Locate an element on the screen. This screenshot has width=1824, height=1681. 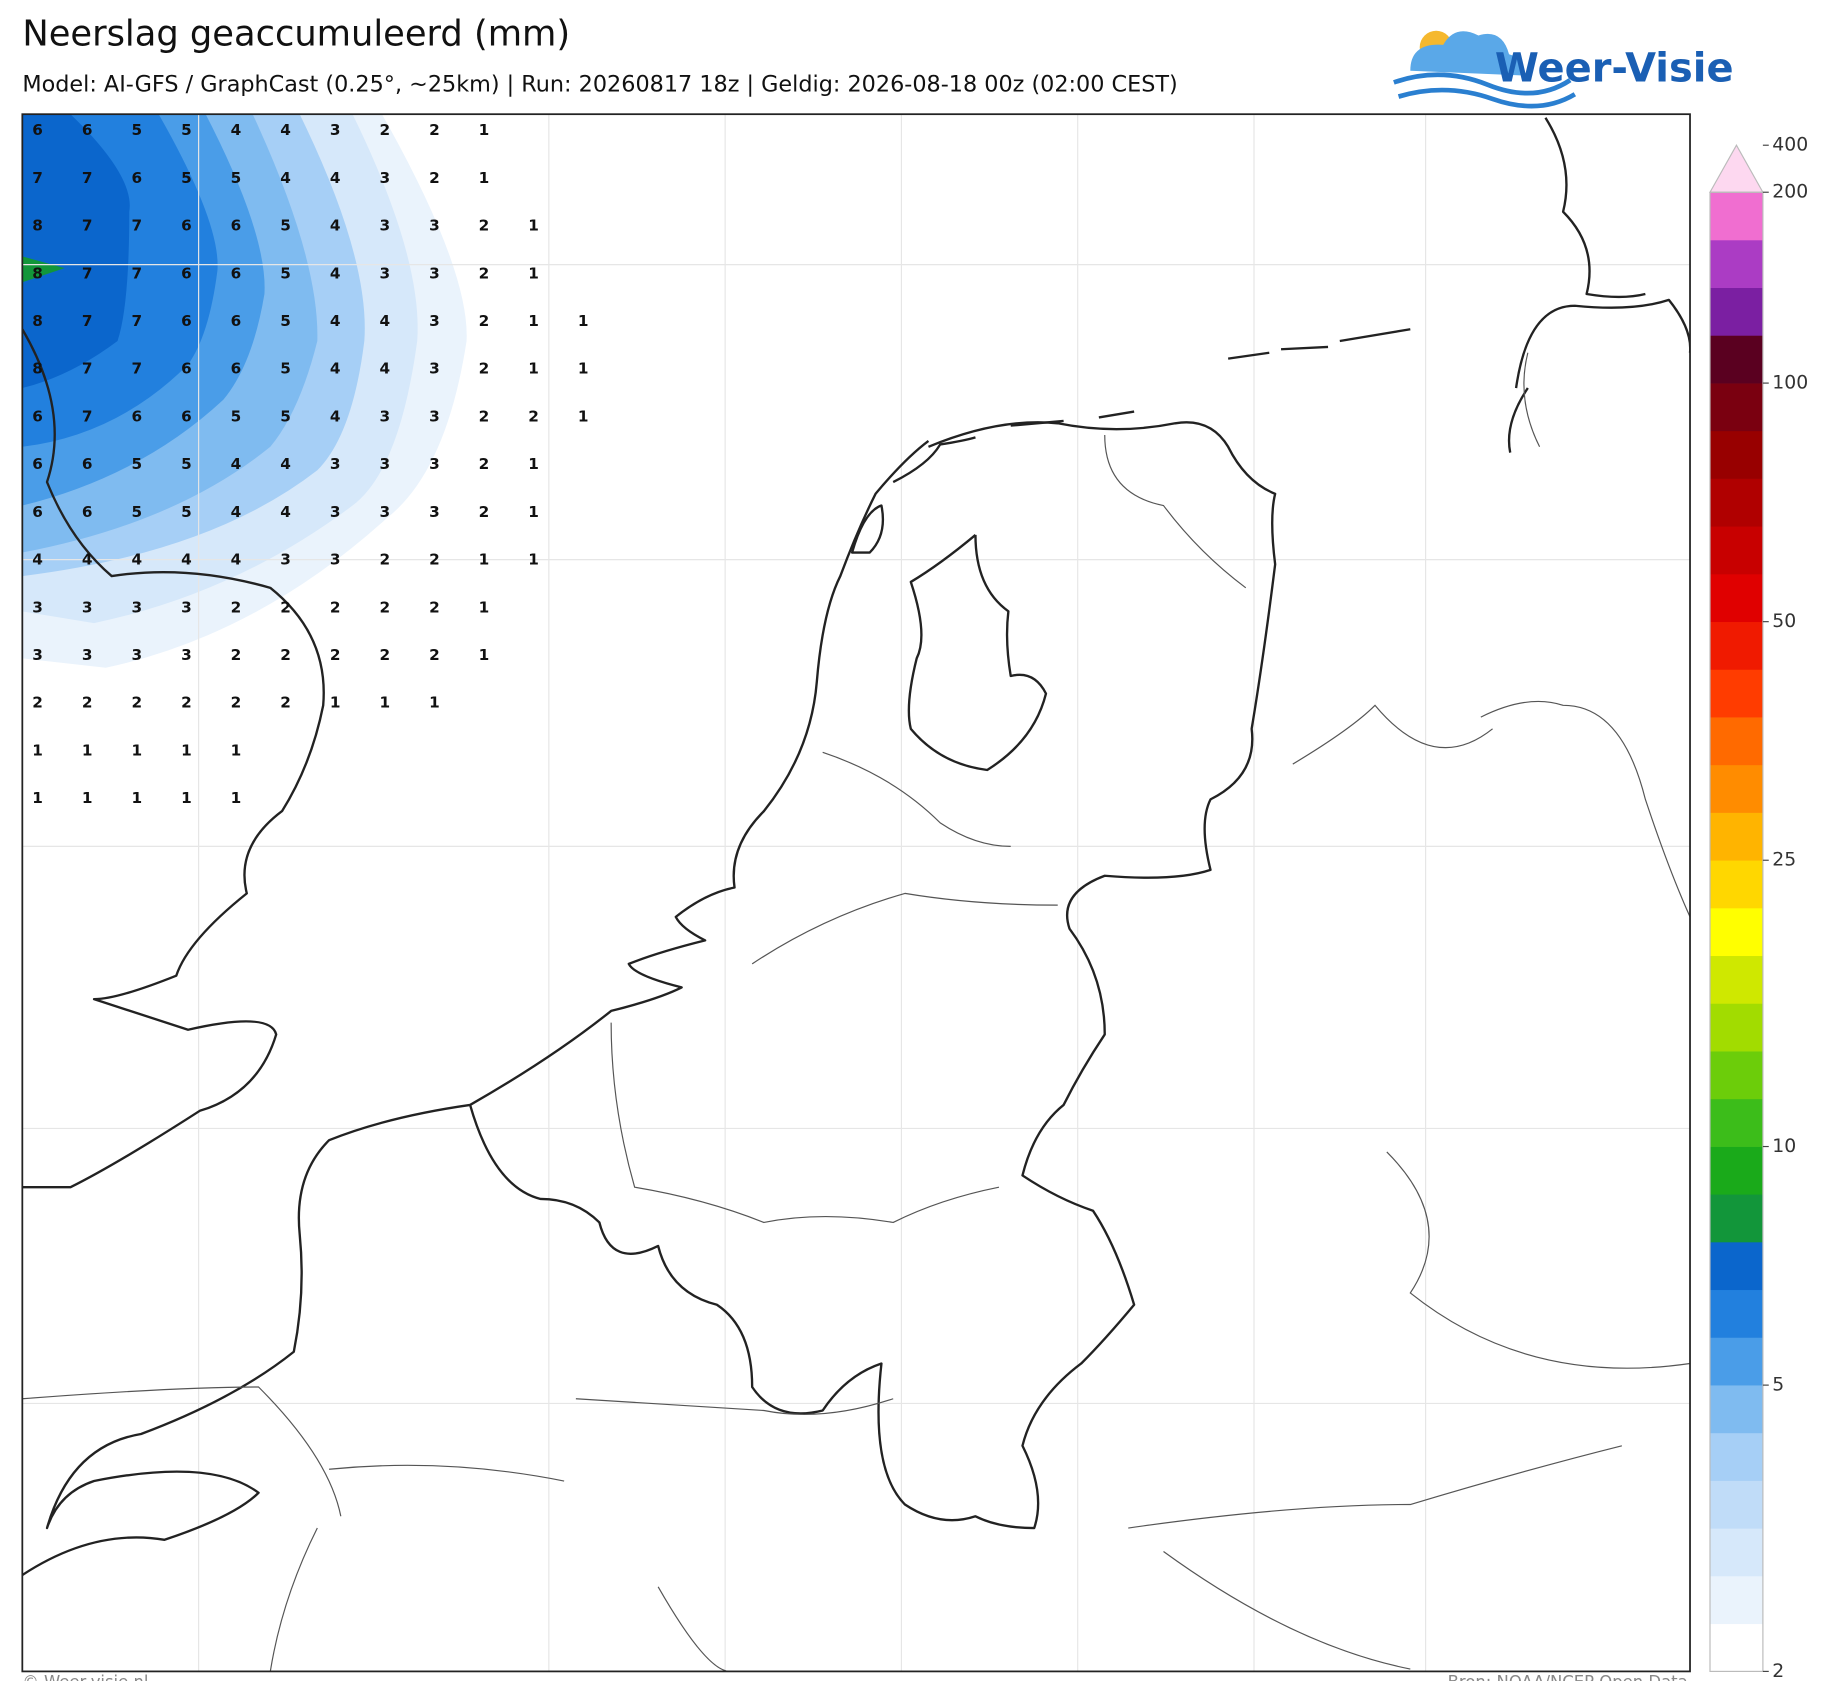
colorbar-extend is located at coordinates (1736, 168).